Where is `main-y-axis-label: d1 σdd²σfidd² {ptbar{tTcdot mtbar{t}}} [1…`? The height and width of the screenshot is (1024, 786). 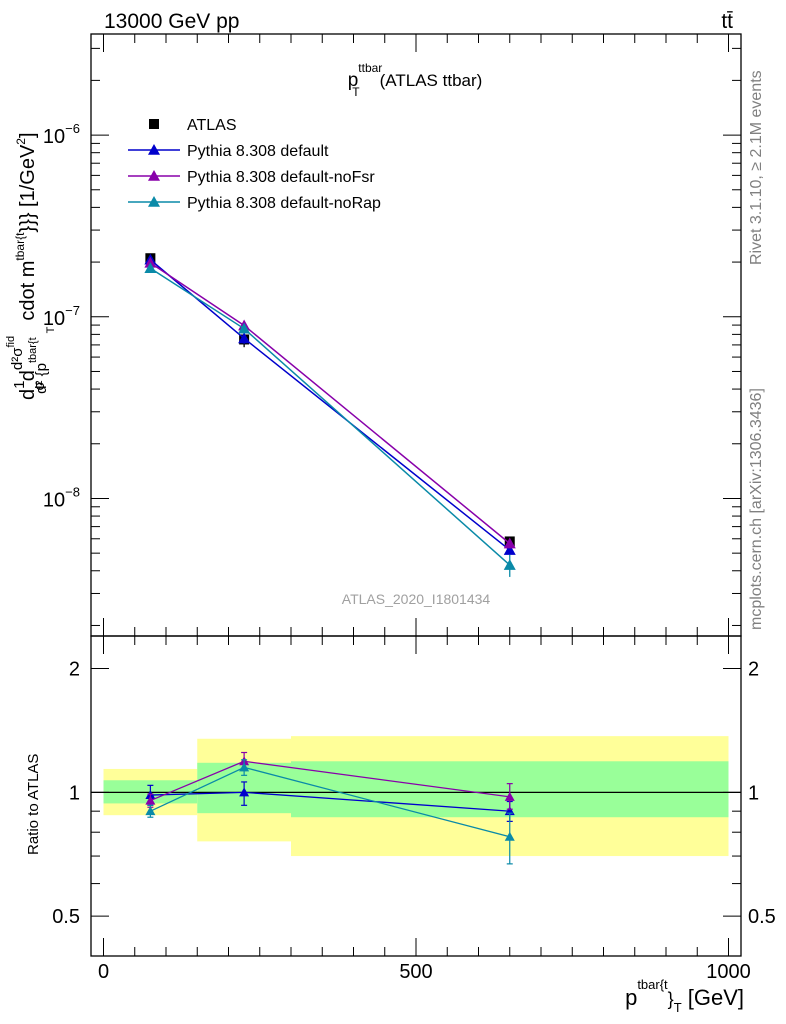 main-y-axis-label: d1 σdd²σfidd² {ptbar{tTcdot mtbar{t}}} [1… is located at coordinates (31, 266).